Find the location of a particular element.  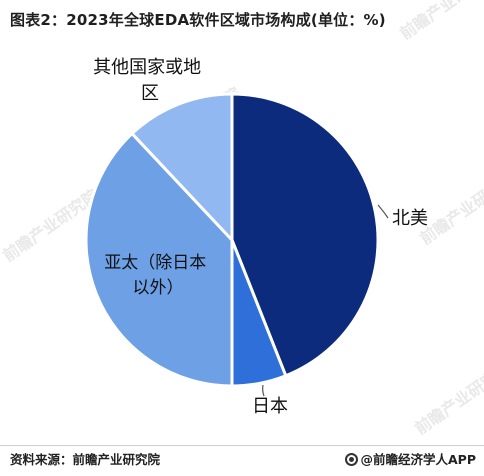

leader-line-japan is located at coordinates (263, 390).